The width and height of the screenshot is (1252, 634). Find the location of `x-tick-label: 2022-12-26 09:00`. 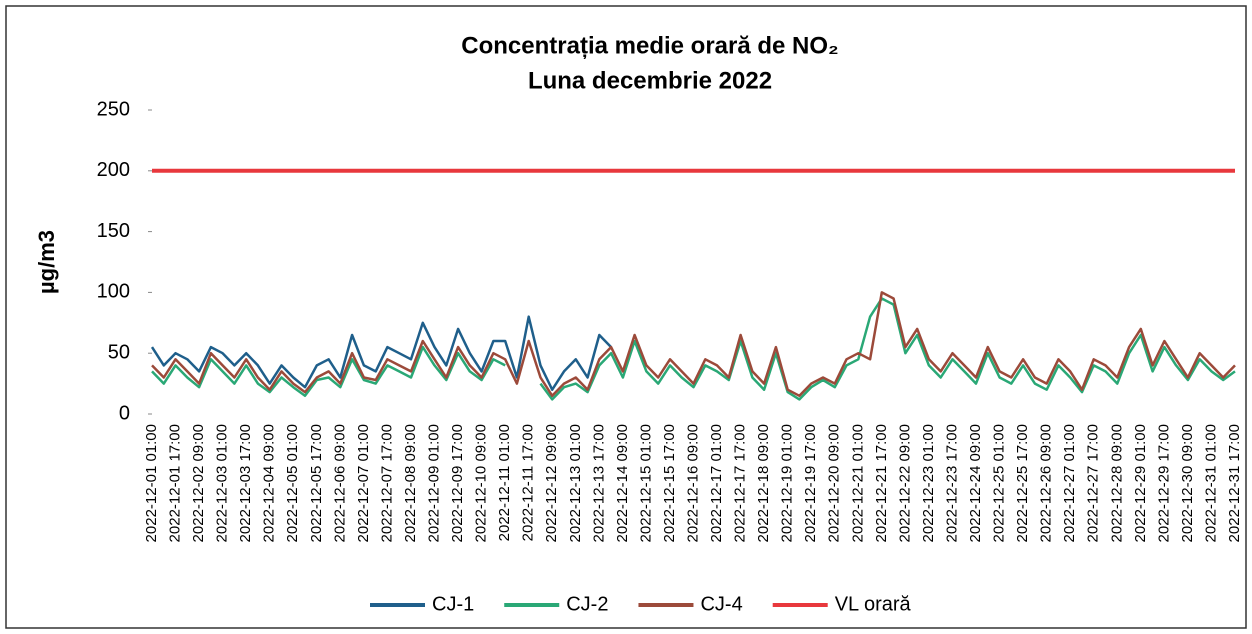

x-tick-label: 2022-12-26 09:00 is located at coordinates (1046, 483).